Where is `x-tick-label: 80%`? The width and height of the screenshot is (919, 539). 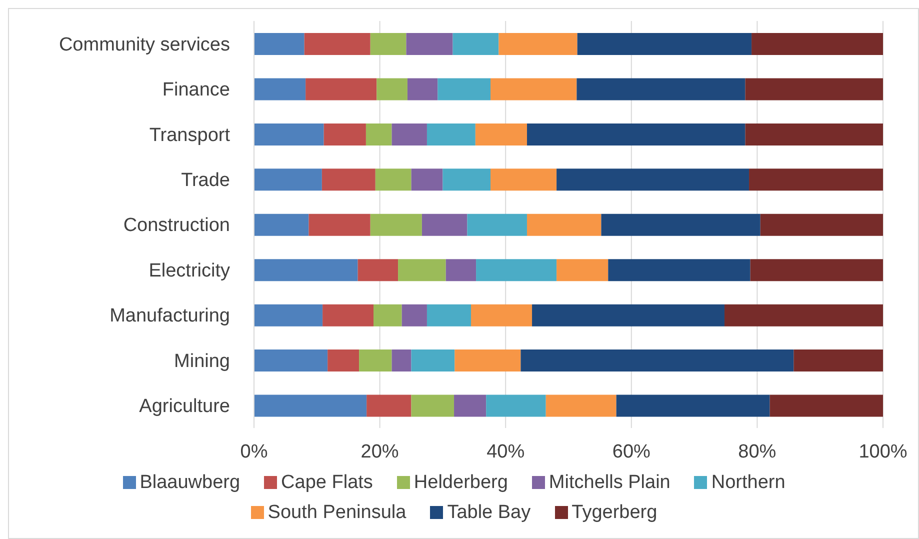
x-tick-label: 80% is located at coordinates (757, 451).